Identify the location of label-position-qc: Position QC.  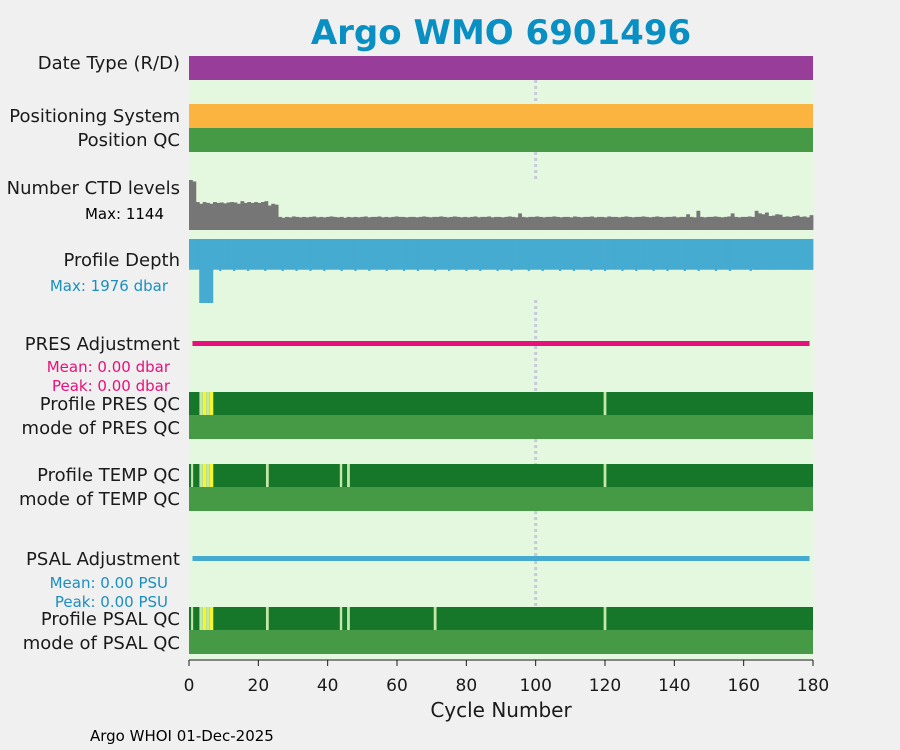
(128, 140).